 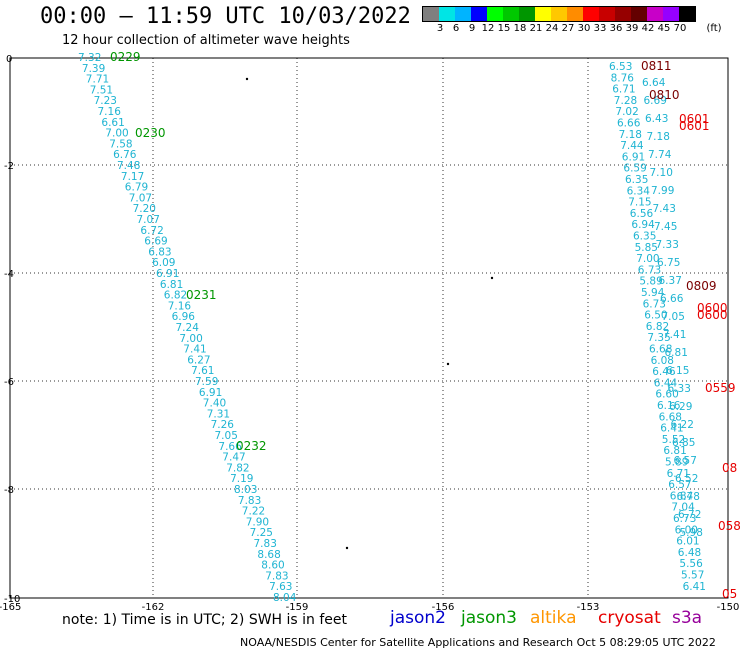 I want to click on swh-value-label: 7.15, so click(x=639, y=203).